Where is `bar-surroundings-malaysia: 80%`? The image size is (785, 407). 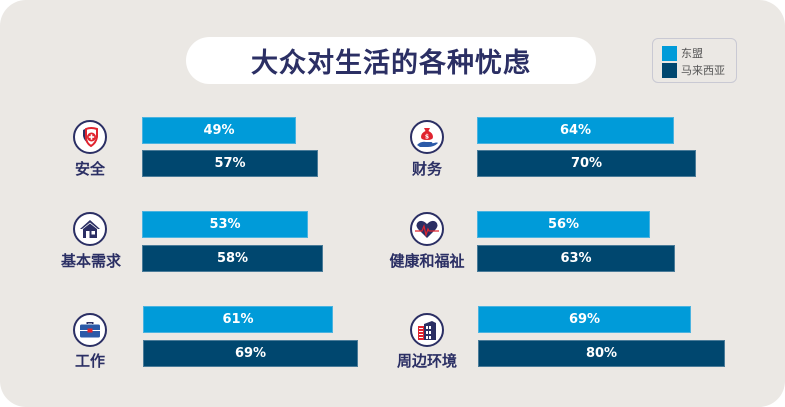 bar-surroundings-malaysia: 80% is located at coordinates (601, 353).